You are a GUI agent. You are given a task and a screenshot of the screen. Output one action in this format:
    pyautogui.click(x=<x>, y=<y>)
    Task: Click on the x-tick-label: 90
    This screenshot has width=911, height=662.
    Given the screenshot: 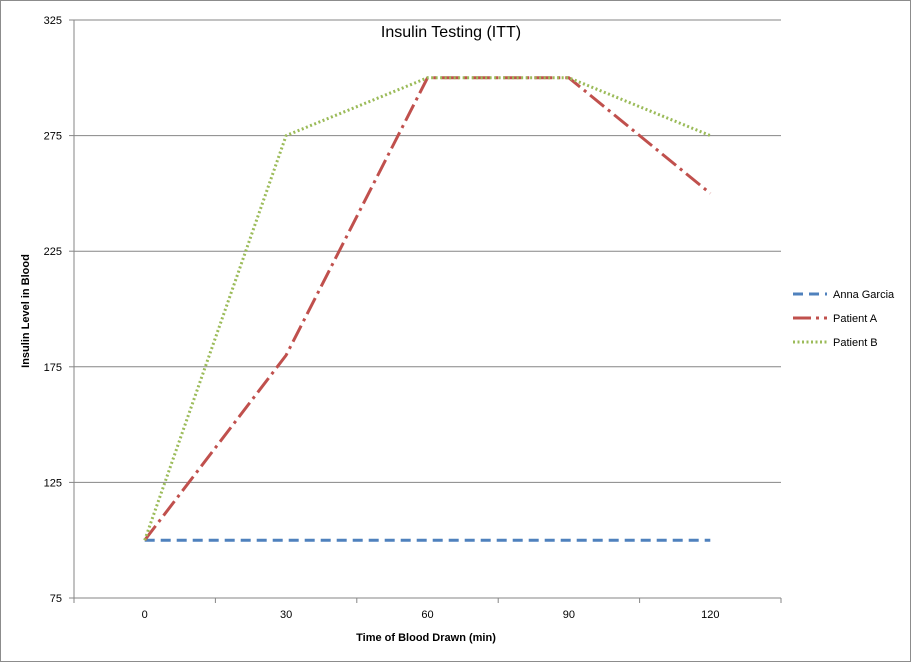 What is the action you would take?
    pyautogui.click(x=569, y=615)
    